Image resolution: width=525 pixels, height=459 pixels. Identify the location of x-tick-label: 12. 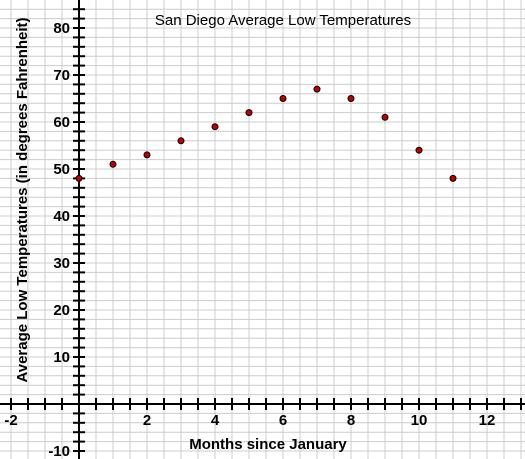
(487, 420).